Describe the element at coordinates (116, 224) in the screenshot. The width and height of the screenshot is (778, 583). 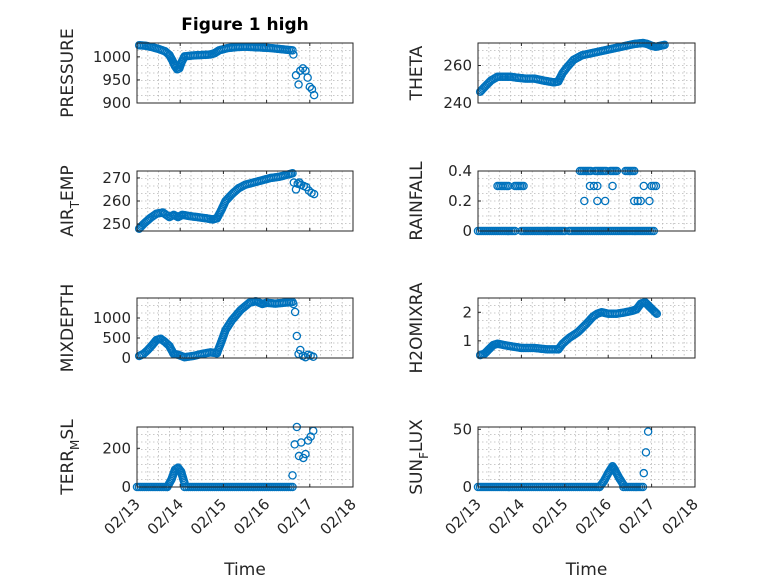
I see `y-tick-label: 250` at that location.